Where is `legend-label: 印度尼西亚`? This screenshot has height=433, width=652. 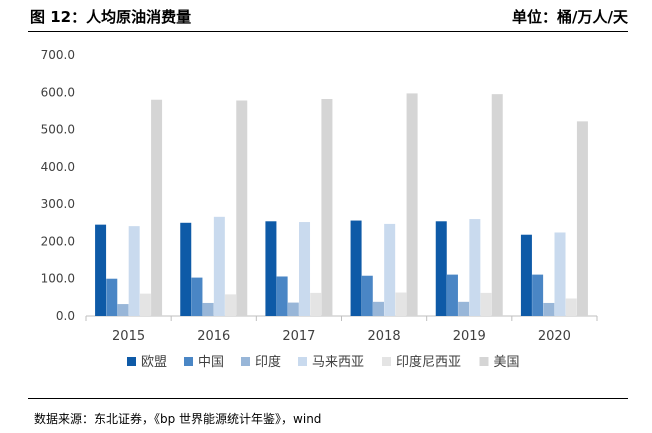 legend-label: 印度尼西亚 is located at coordinates (428, 362).